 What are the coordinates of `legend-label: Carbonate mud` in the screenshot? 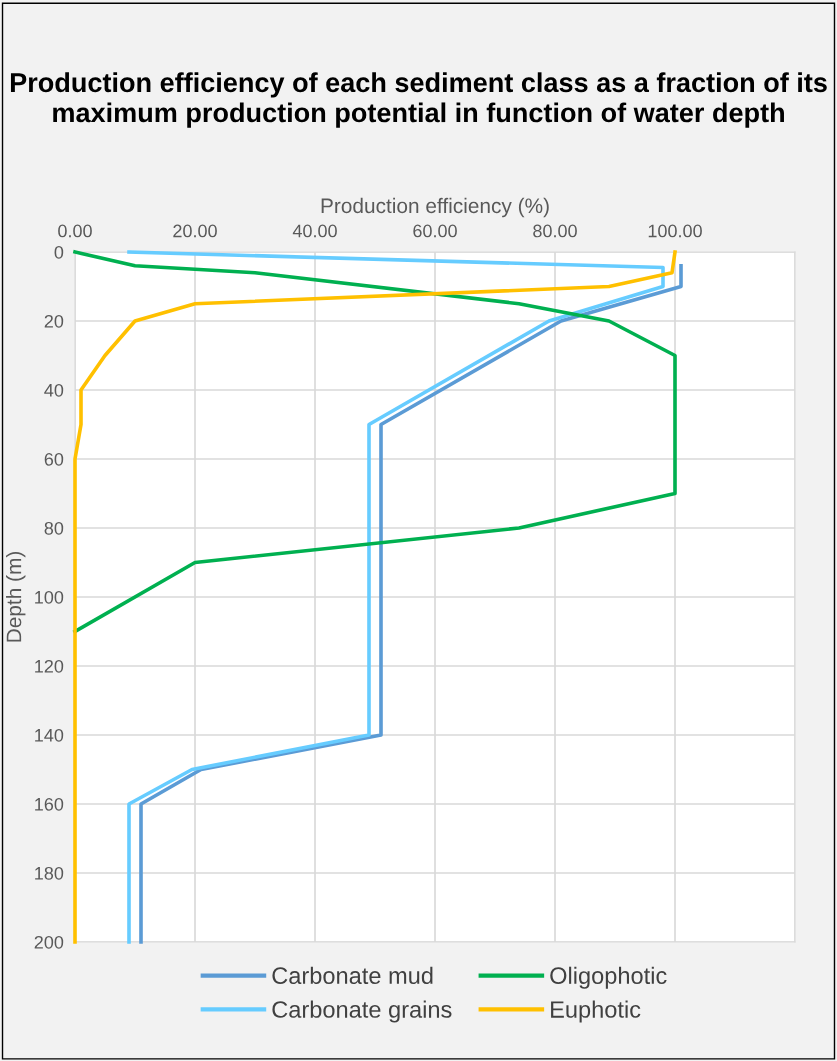 It's located at (352, 975).